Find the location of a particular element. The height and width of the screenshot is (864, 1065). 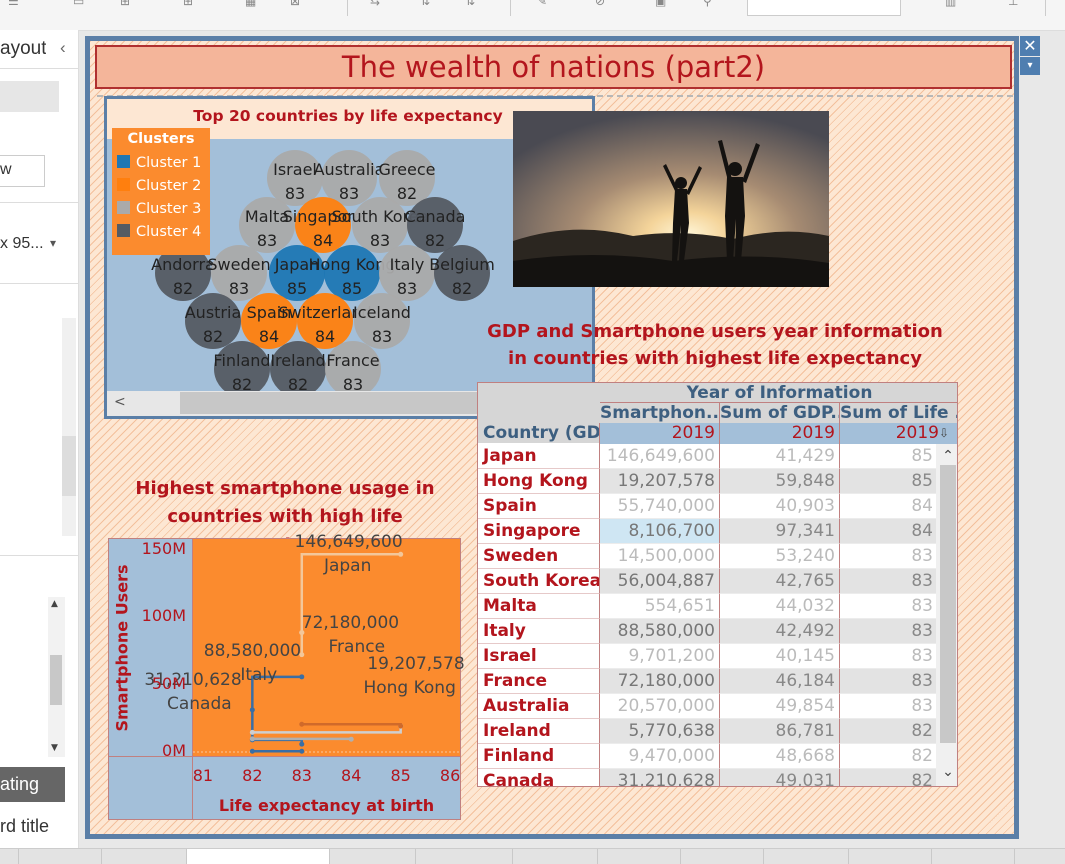

more-options-icon: ▾ is located at coordinates (1030, 66).